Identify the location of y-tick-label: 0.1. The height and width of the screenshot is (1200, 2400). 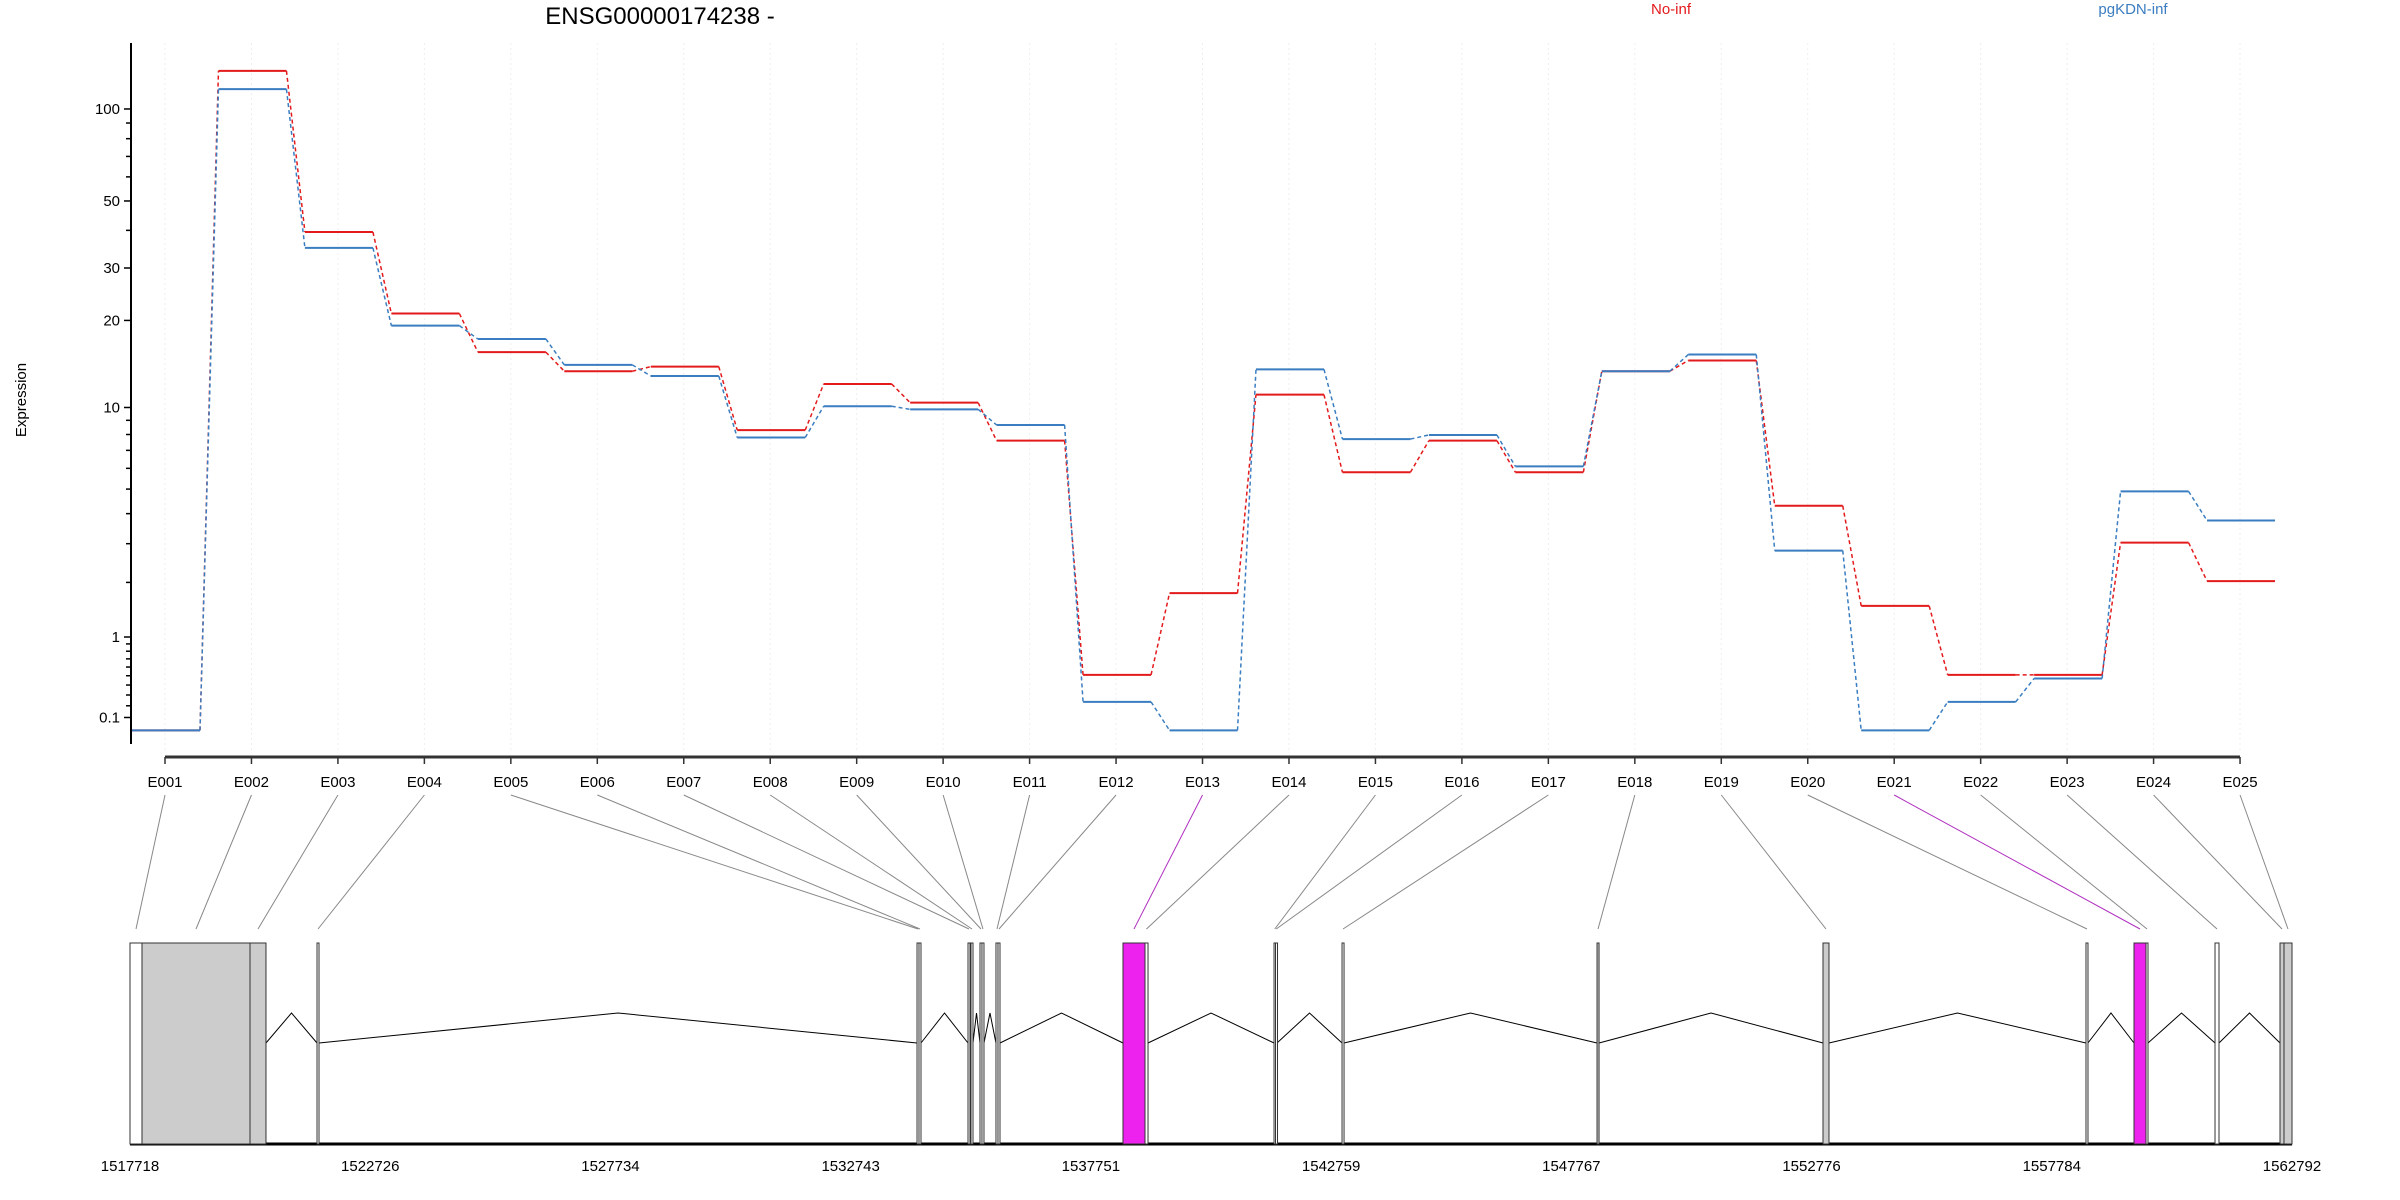
(109, 717).